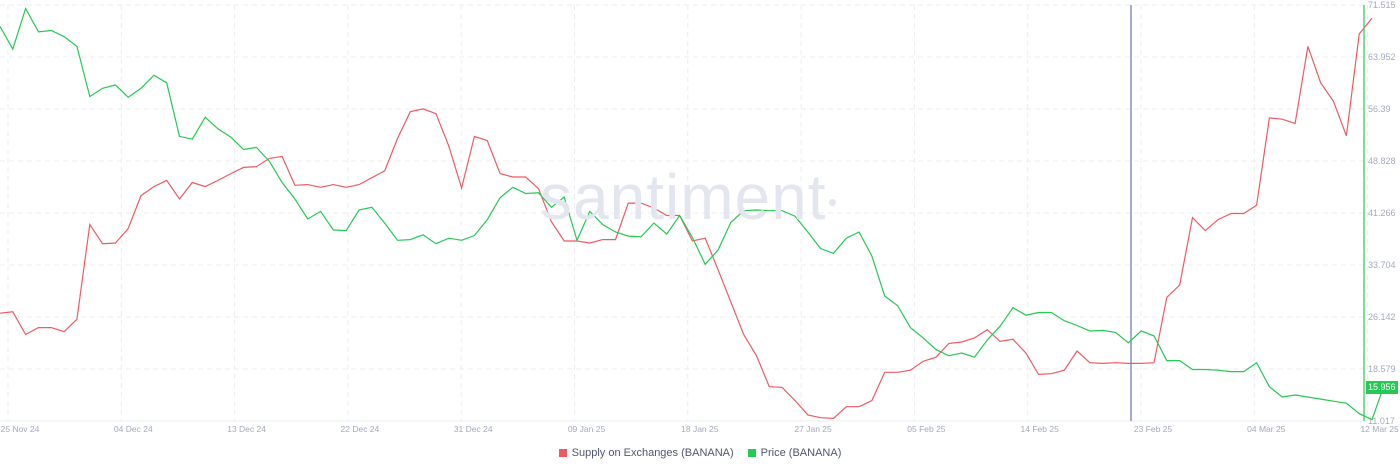 Image resolution: width=1400 pixels, height=473 pixels. I want to click on price-swatch-icon, so click(751, 453).